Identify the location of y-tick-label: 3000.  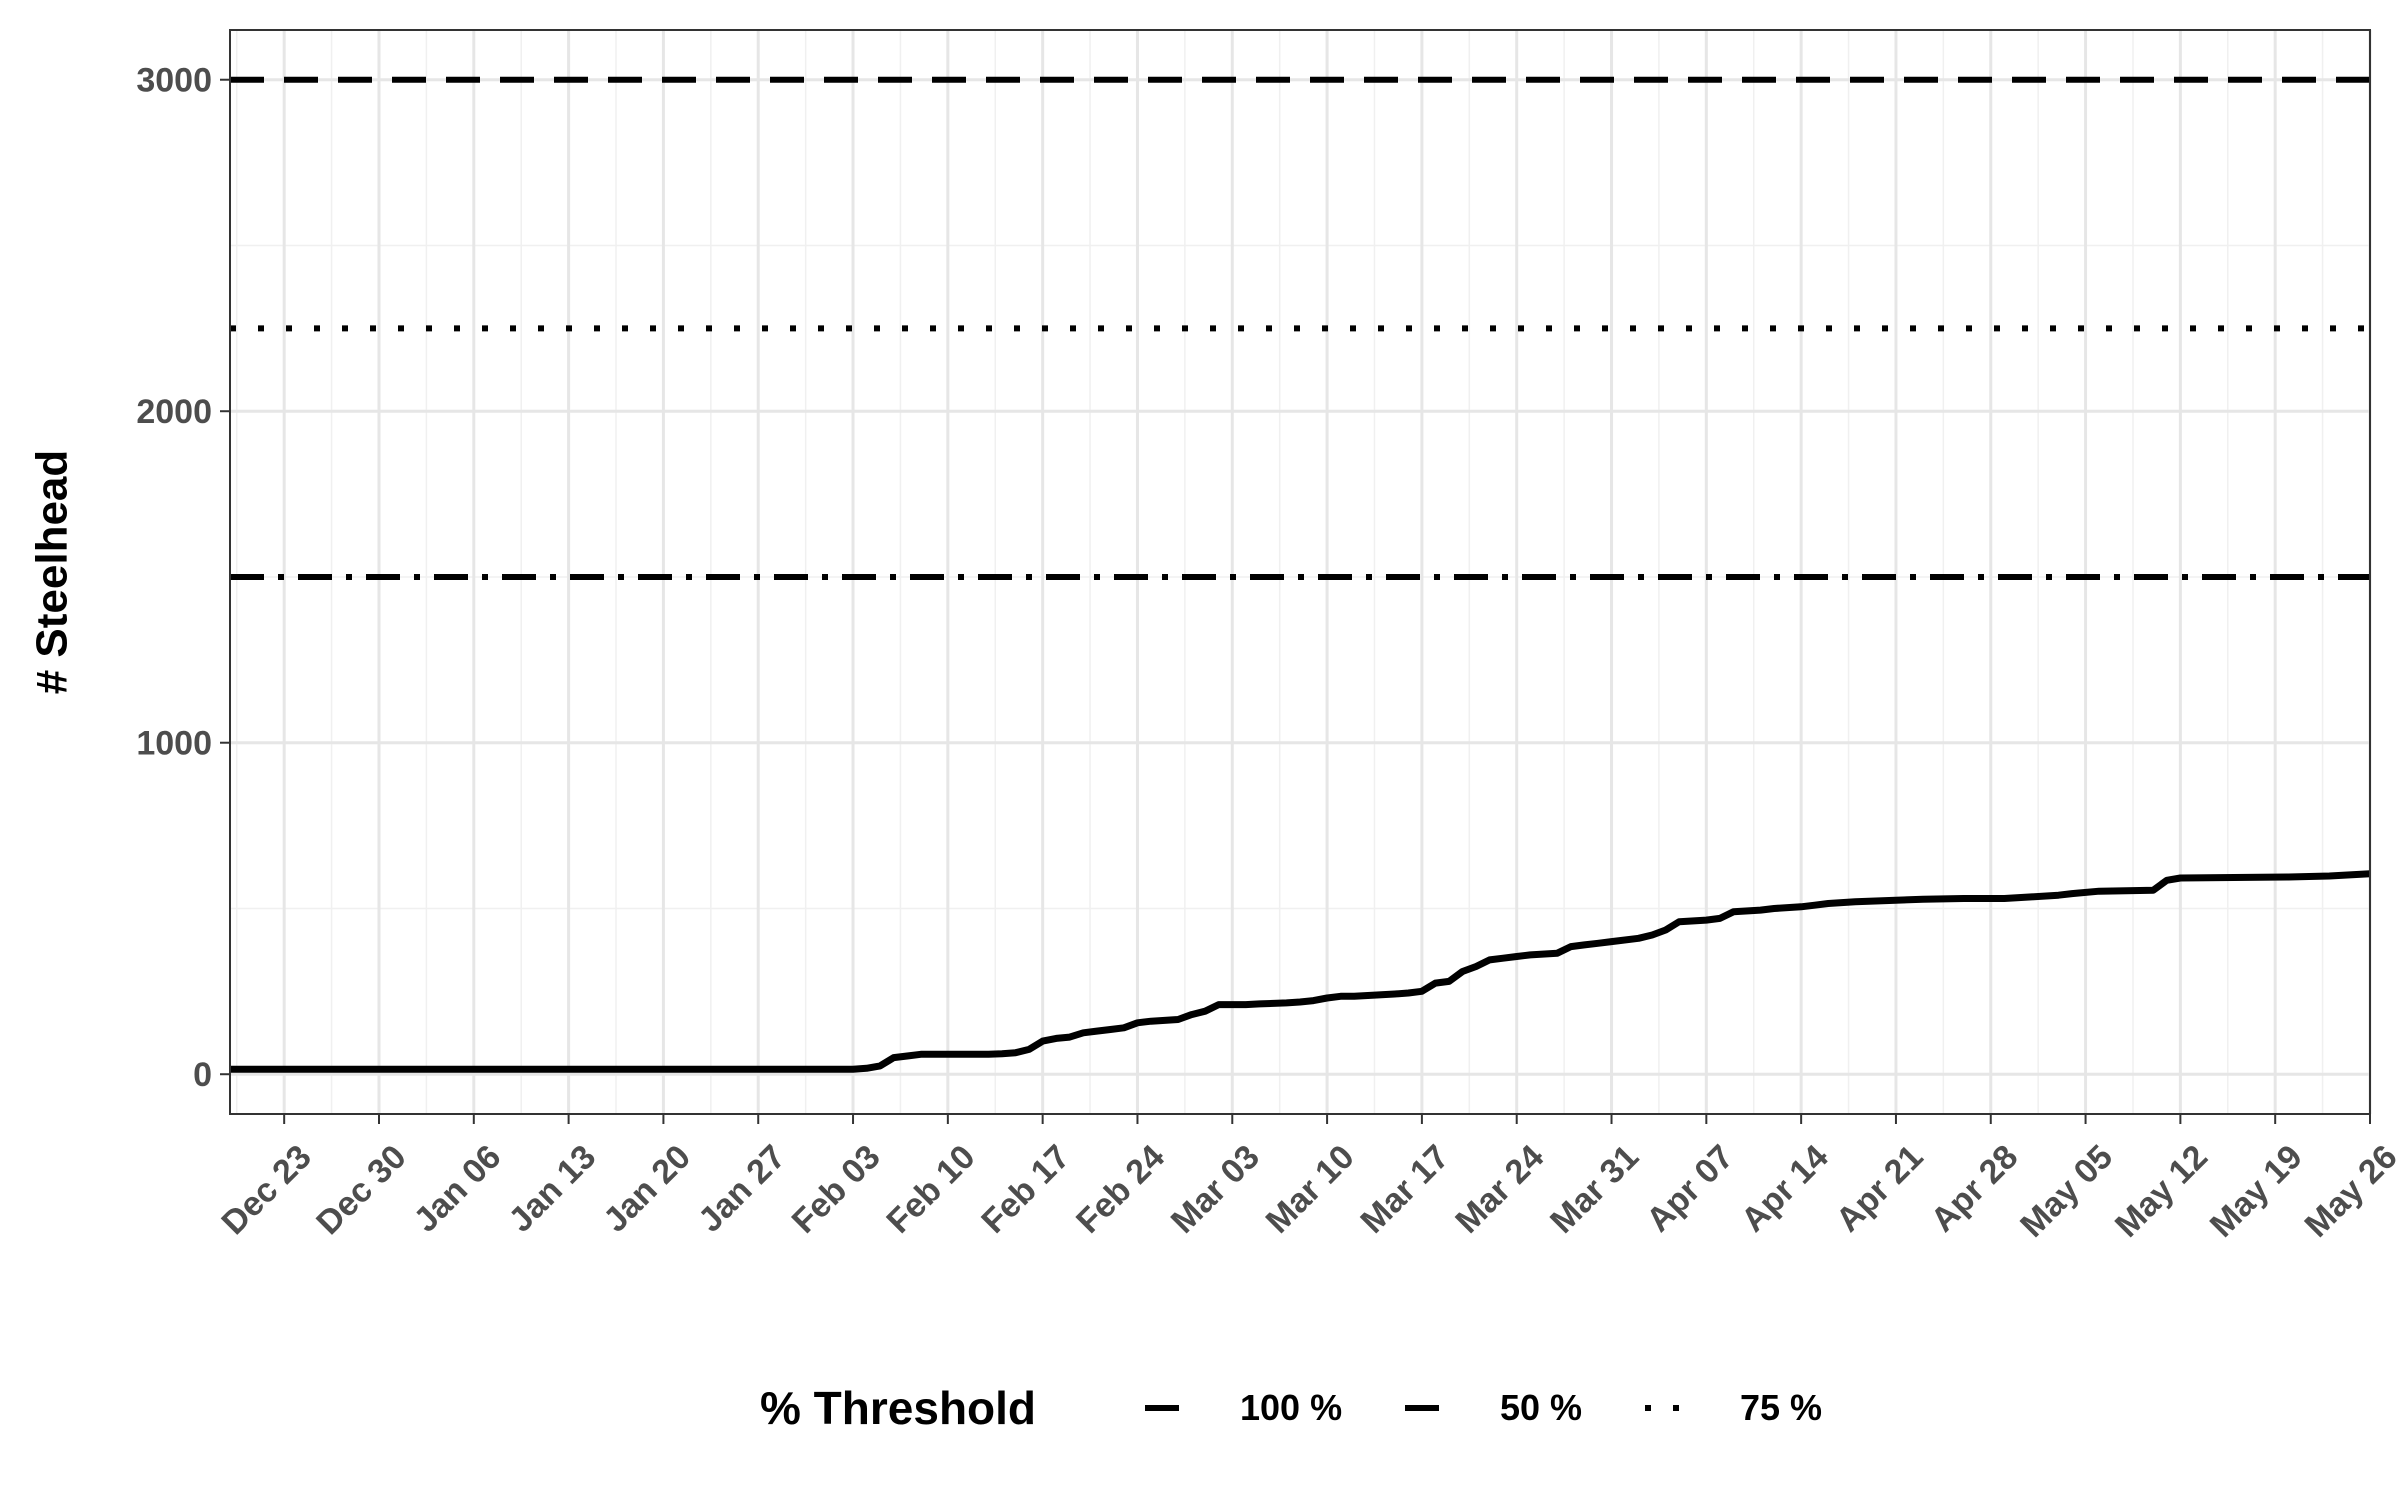
(174, 81).